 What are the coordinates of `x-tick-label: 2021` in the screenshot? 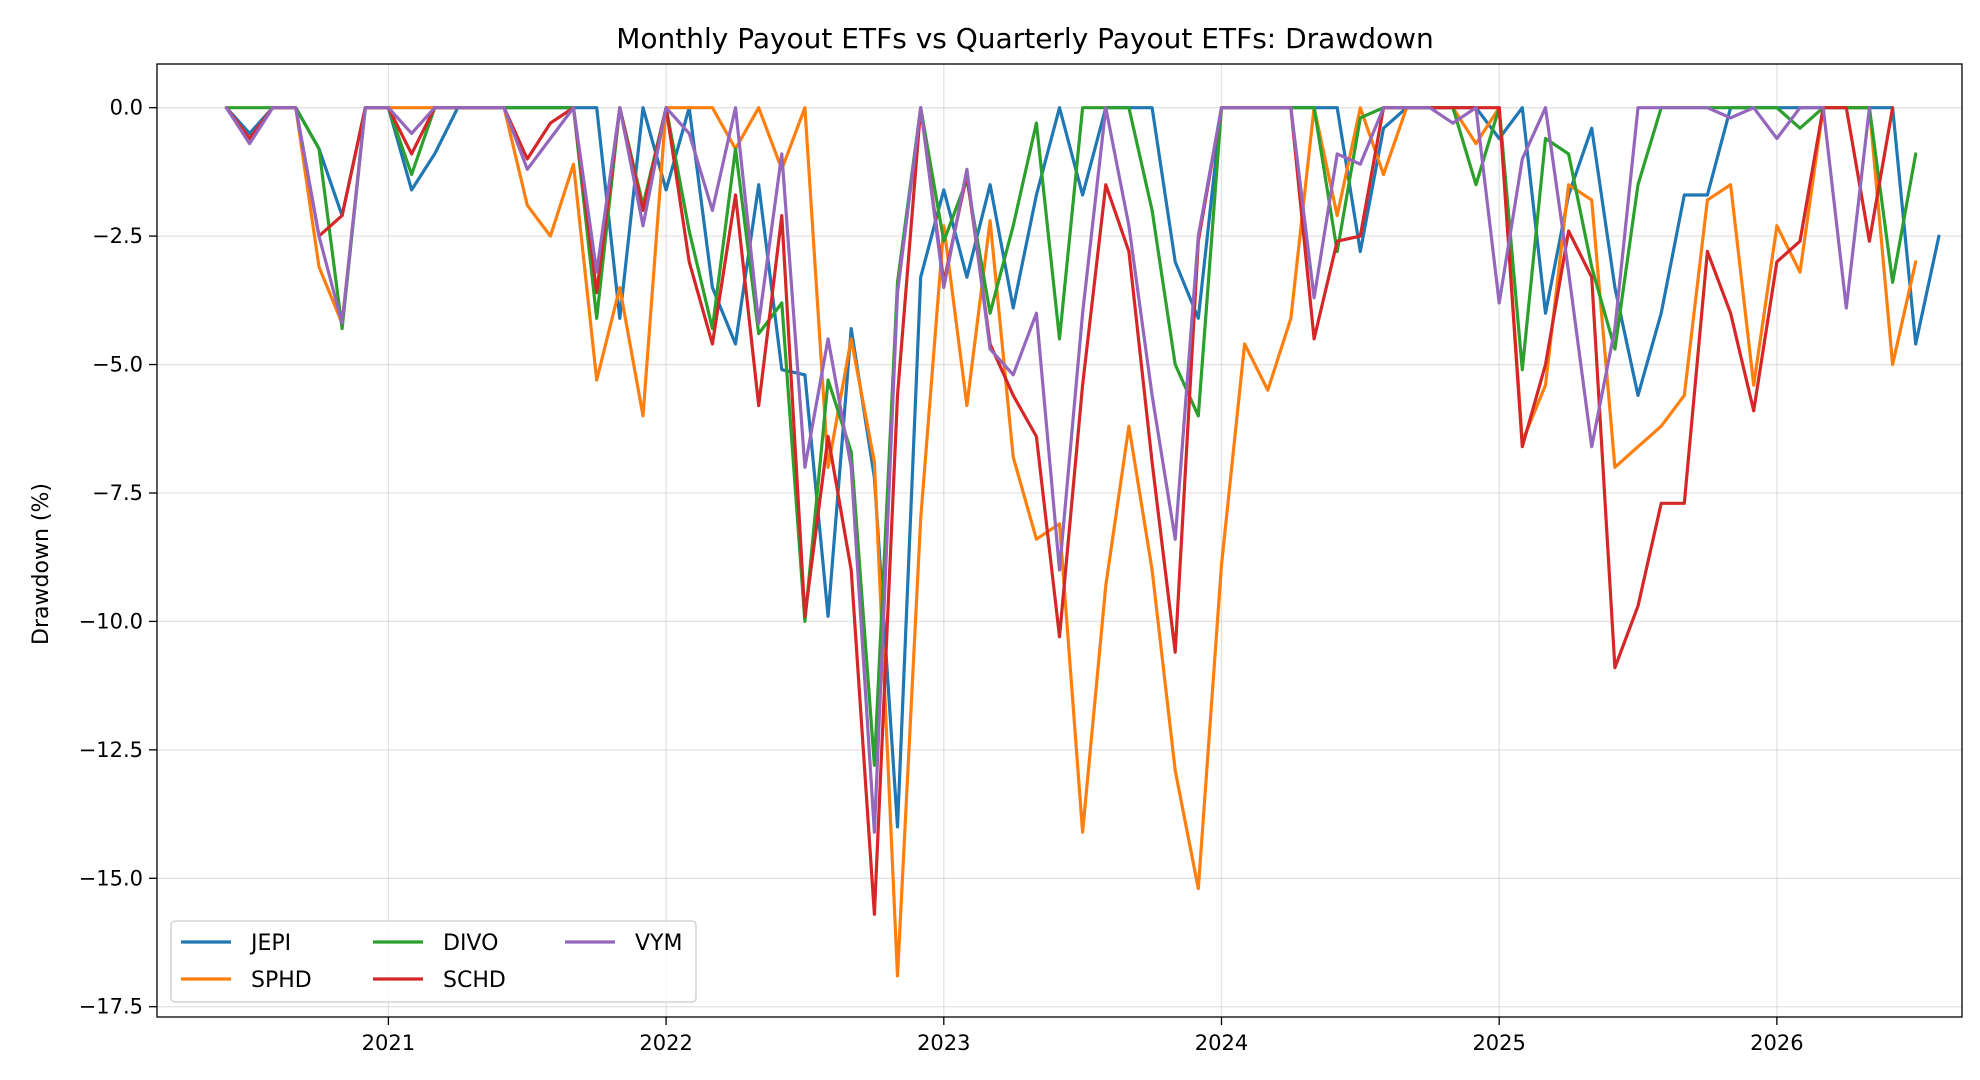 It's located at (388, 1043).